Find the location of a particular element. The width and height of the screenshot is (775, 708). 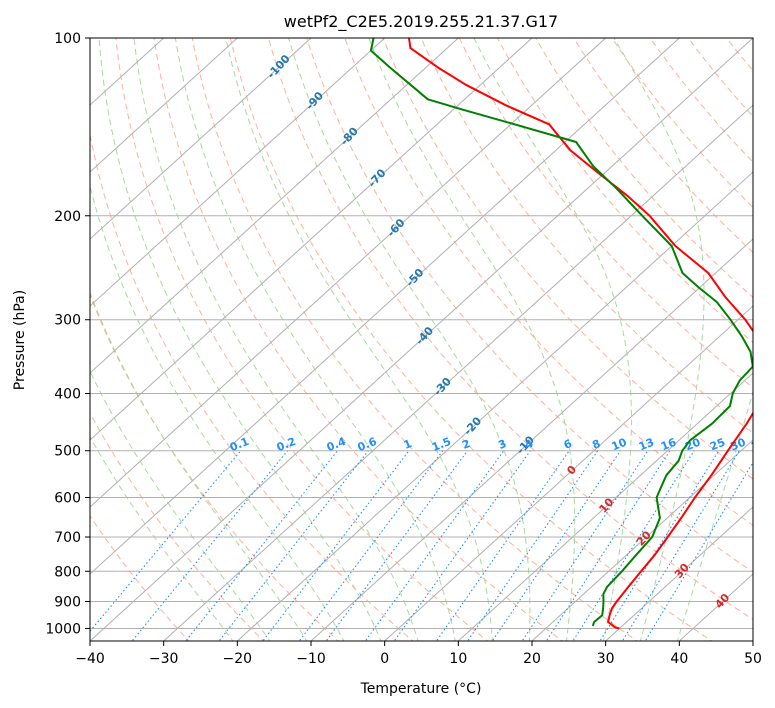

mixing-ratio-label: 6 is located at coordinates (568, 444).